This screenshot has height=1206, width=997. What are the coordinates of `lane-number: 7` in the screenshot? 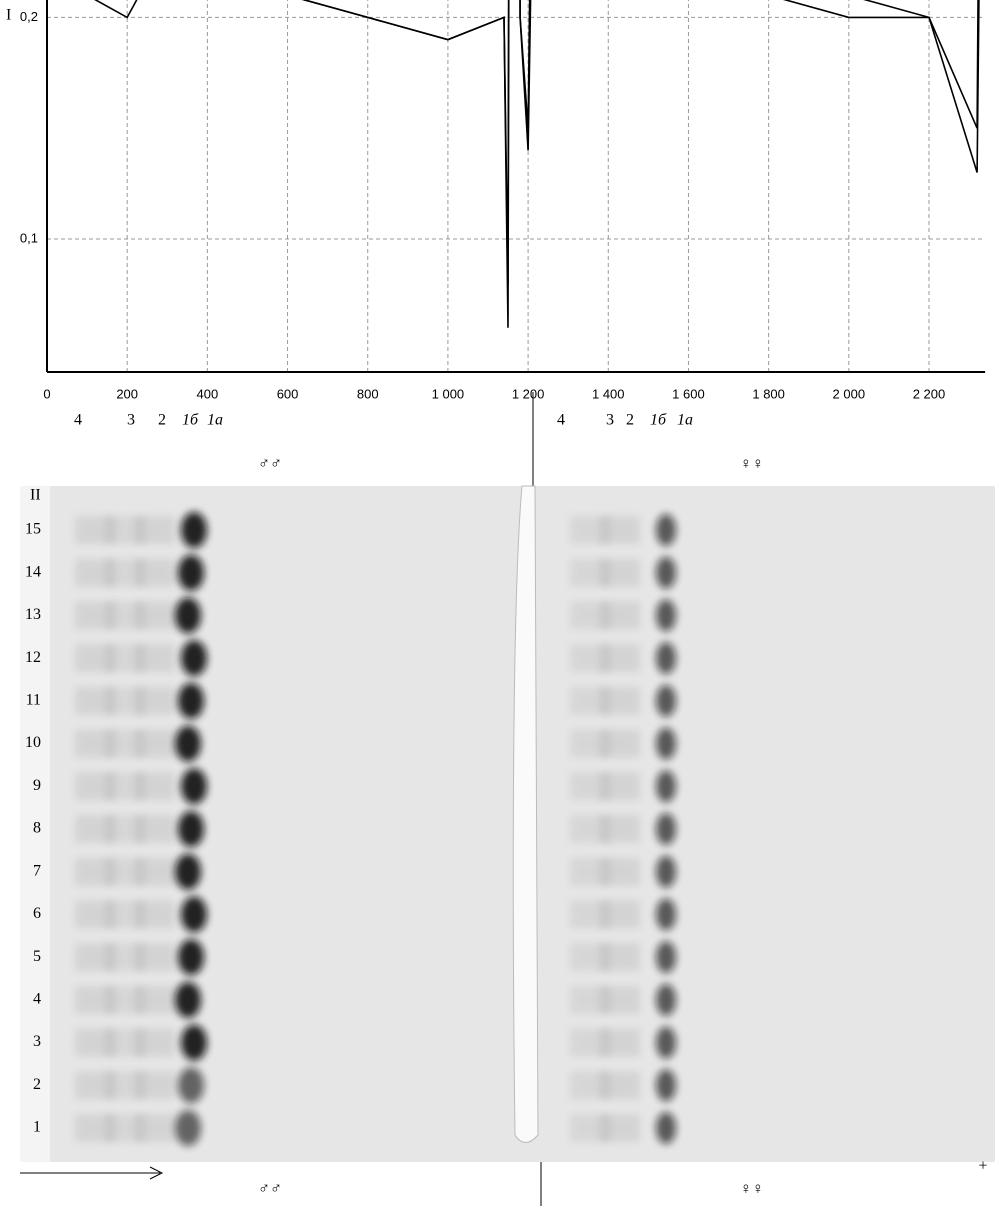 It's located at (37, 870).